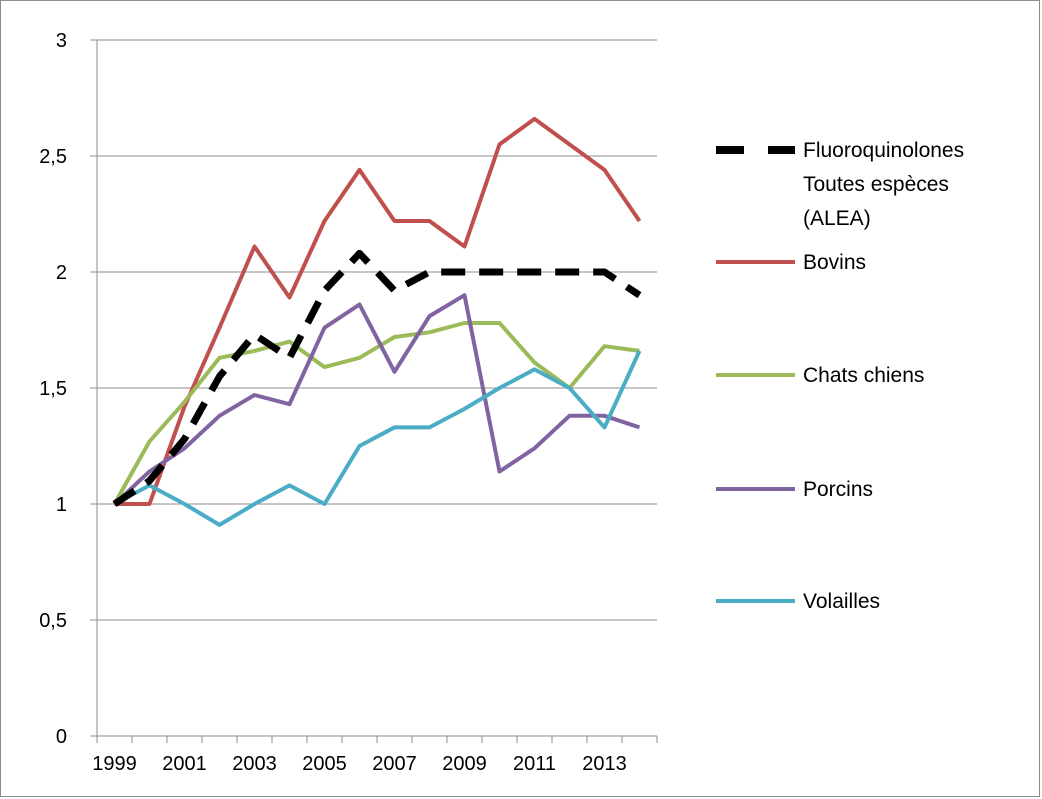 This screenshot has width=1042, height=799. What do you see at coordinates (377, 438) in the screenshot?
I see `series-line-volailles` at bounding box center [377, 438].